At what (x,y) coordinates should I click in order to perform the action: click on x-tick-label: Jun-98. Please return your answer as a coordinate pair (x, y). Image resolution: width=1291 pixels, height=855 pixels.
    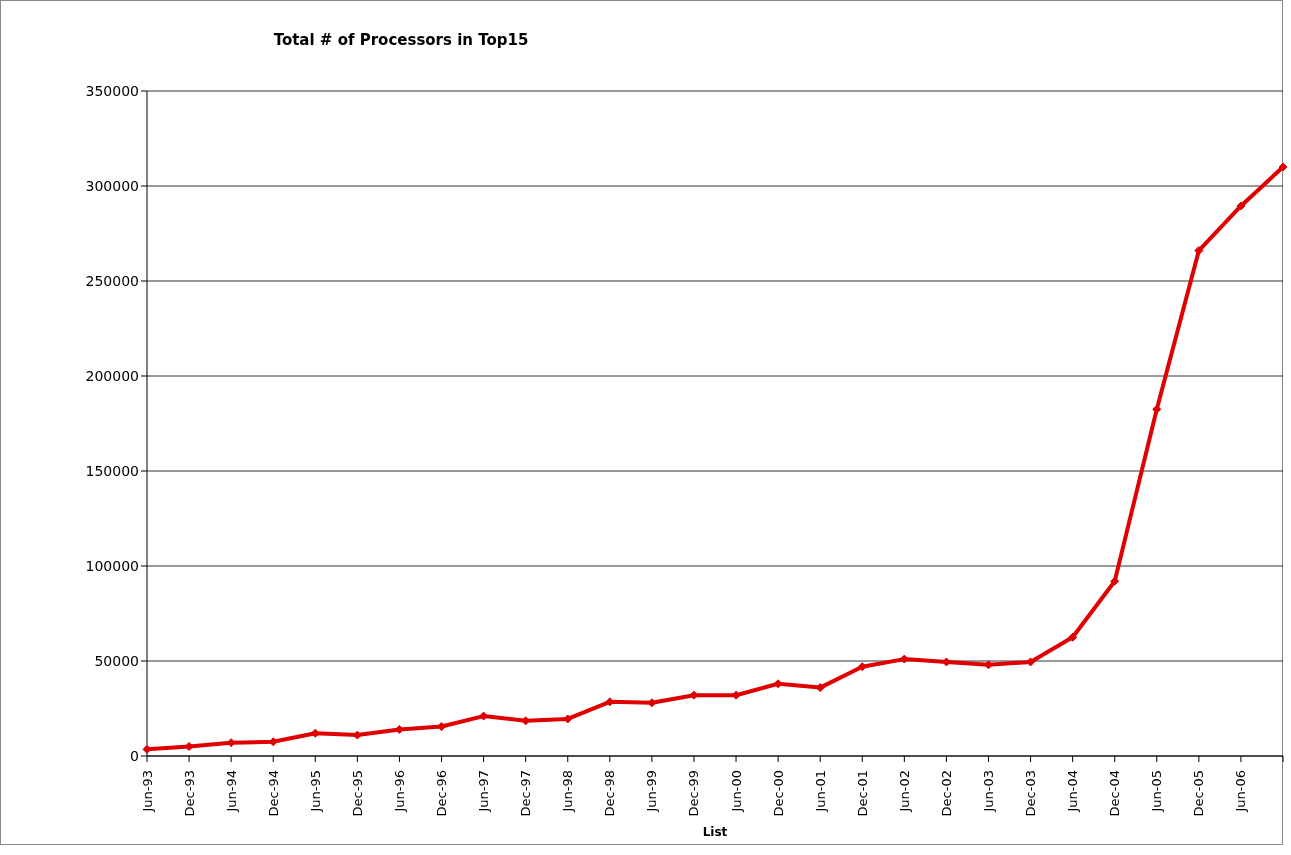
    Looking at the image, I should click on (568, 791).